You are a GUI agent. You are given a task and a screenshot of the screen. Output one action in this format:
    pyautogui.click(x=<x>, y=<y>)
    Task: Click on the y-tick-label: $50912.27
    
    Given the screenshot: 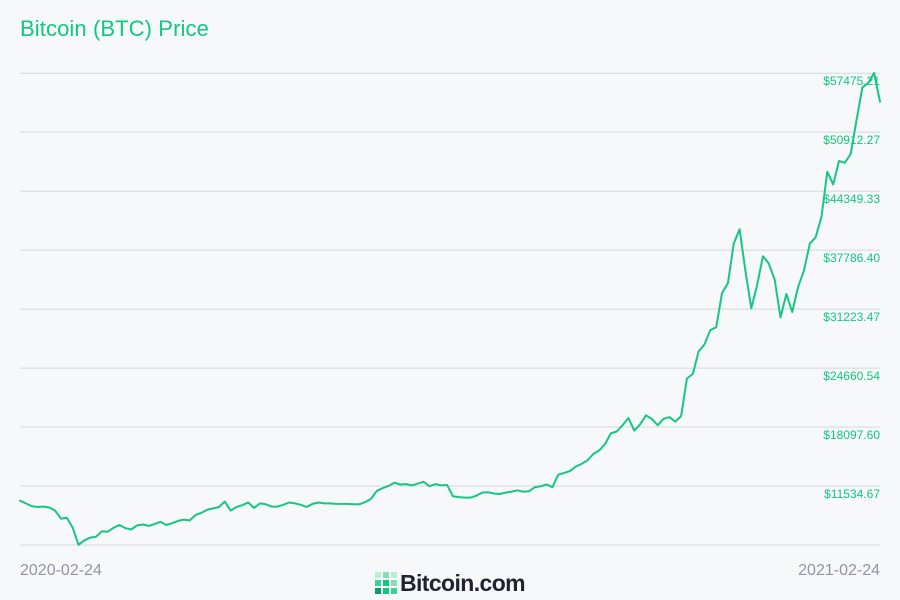 What is the action you would take?
    pyautogui.click(x=851, y=140)
    